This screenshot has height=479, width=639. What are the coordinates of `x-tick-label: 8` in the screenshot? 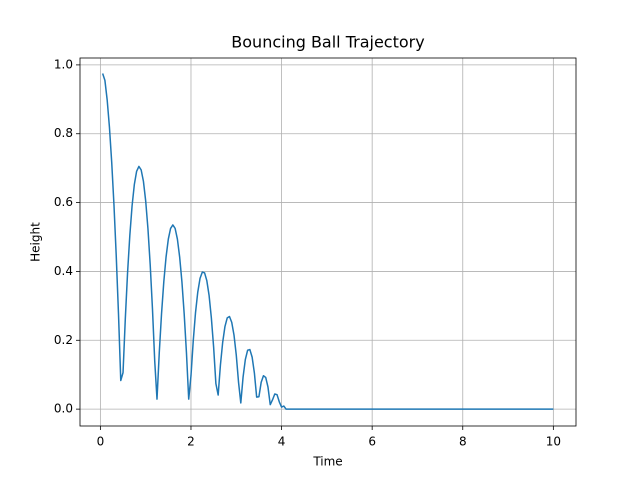 It's located at (463, 442).